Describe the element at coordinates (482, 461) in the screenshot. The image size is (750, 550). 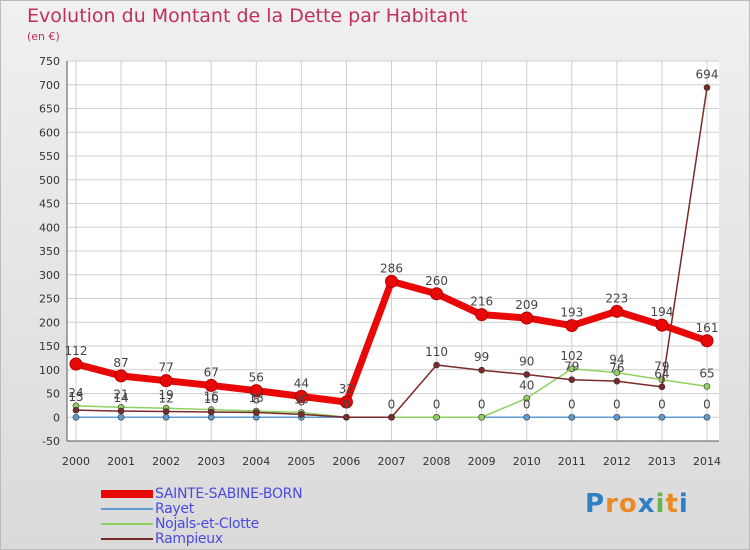
I see `x-tick-label: 2009` at that location.